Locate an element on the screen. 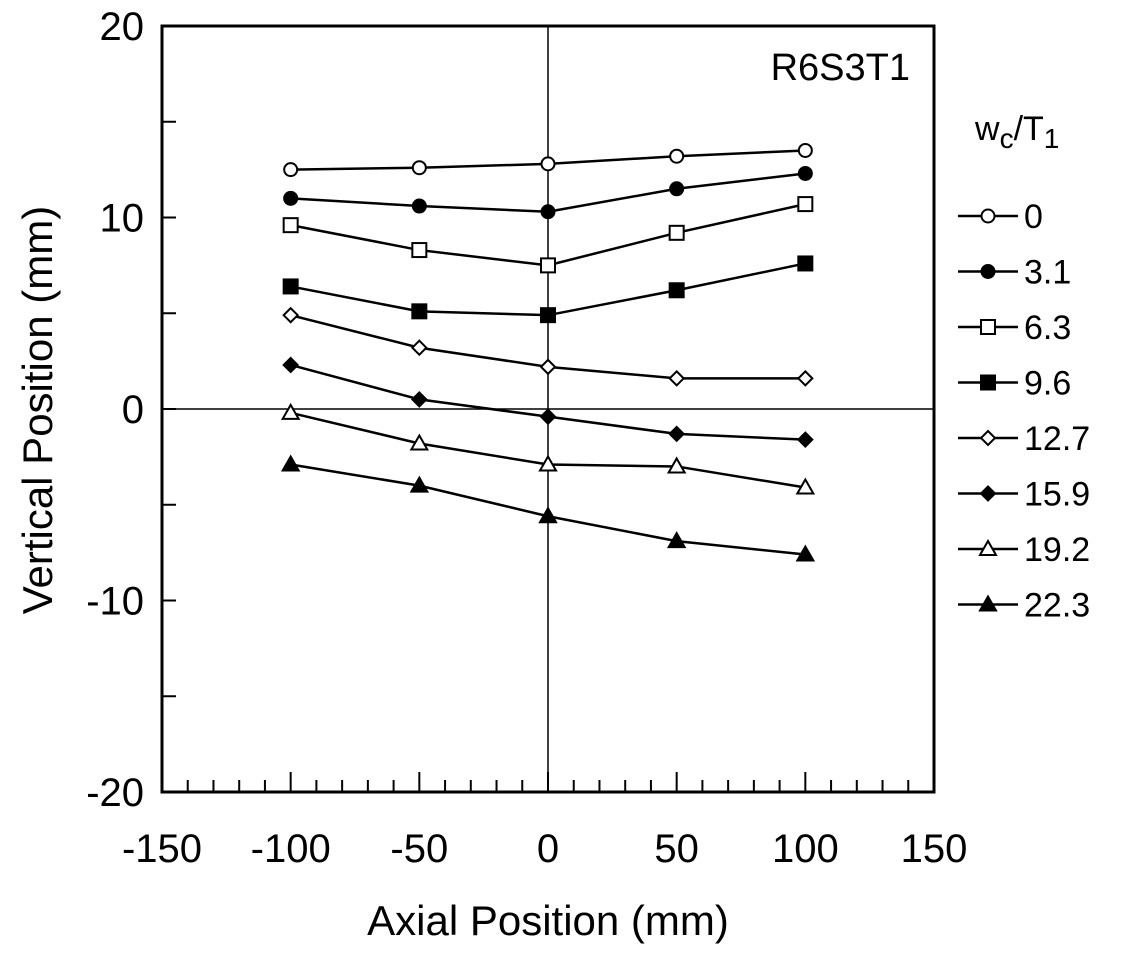 This screenshot has width=1140, height=957. legend-label: 6.3 is located at coordinates (1047, 328).